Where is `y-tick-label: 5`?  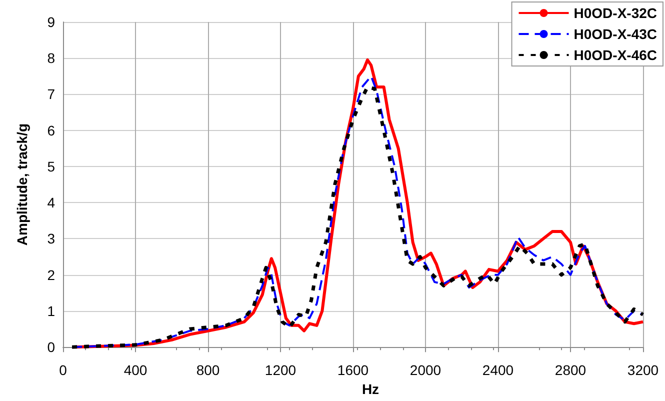
y-tick-label: 5 is located at coordinates (51, 166).